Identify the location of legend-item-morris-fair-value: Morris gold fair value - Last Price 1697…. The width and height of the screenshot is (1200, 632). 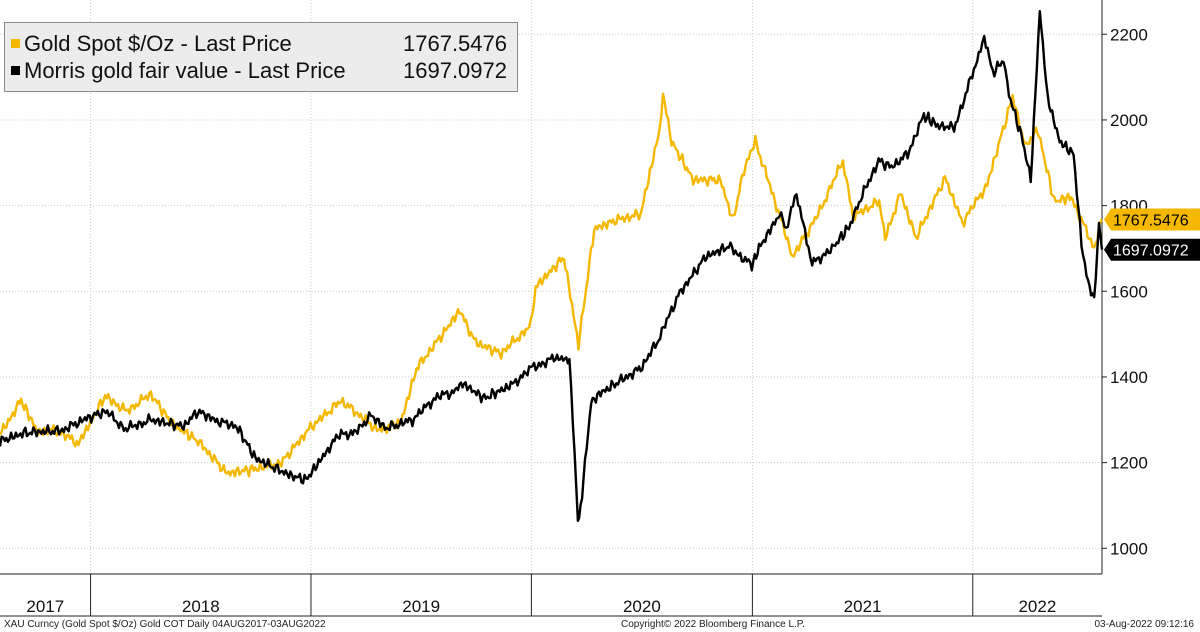
(259, 71).